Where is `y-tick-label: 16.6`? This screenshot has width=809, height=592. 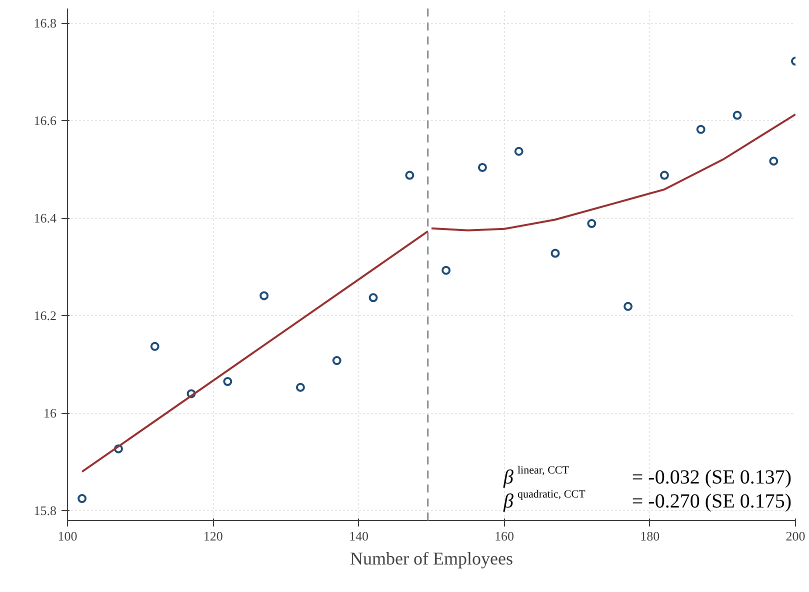 y-tick-label: 16.6 is located at coordinates (45, 120).